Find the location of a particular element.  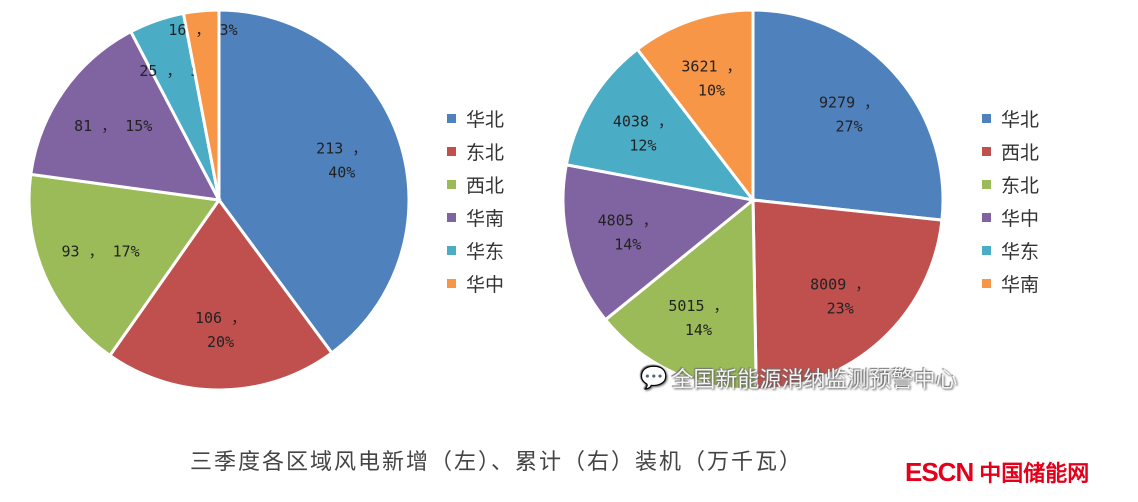

data-label: 25 ， 5% is located at coordinates (173, 71).